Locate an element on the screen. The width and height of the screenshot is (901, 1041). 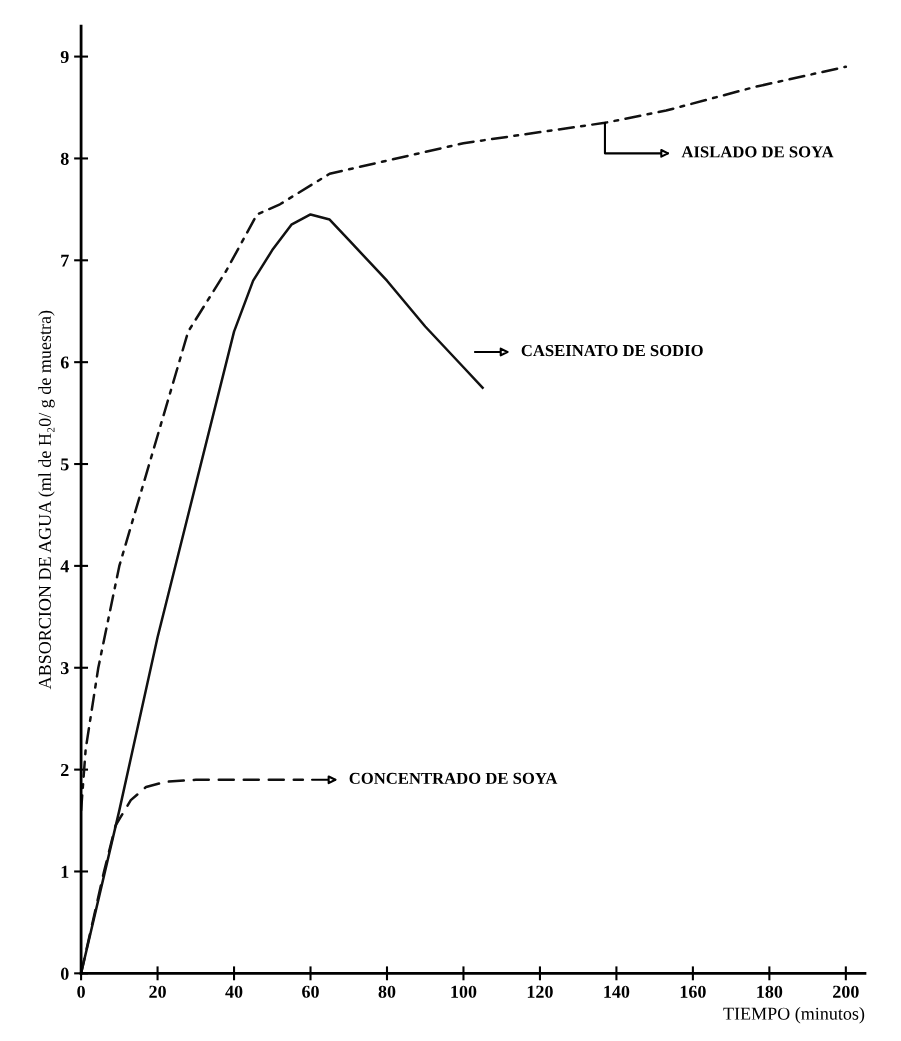
y-tick-label: 4 is located at coordinates (64, 566).